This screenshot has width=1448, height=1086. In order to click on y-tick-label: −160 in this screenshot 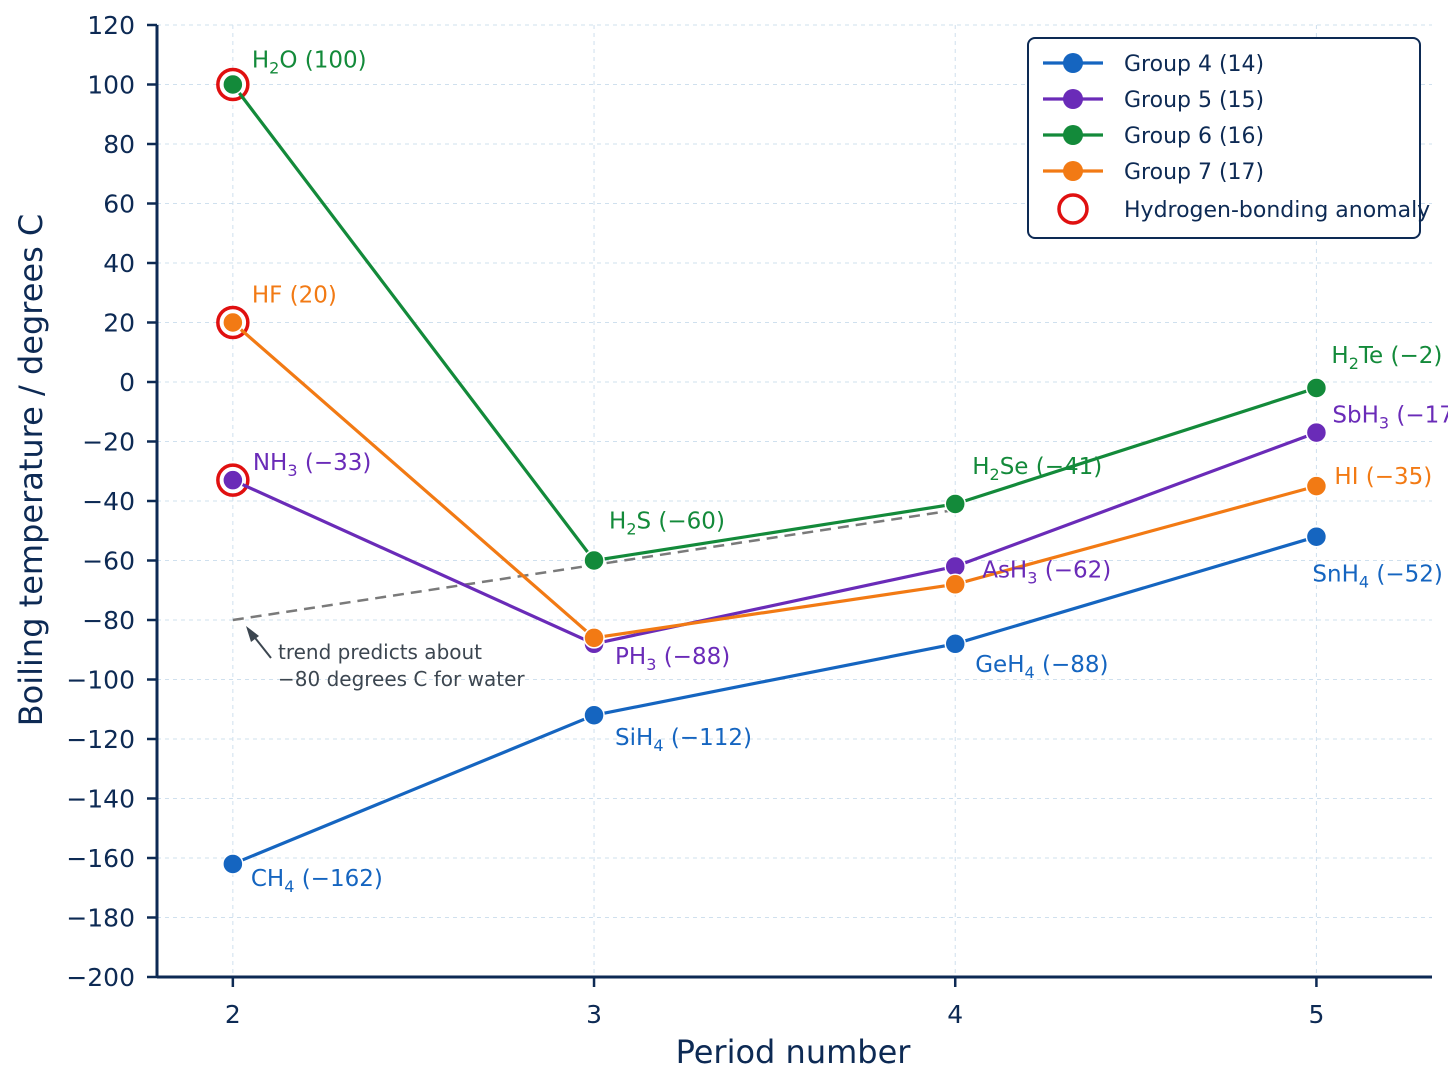, I will do `click(100, 858)`.